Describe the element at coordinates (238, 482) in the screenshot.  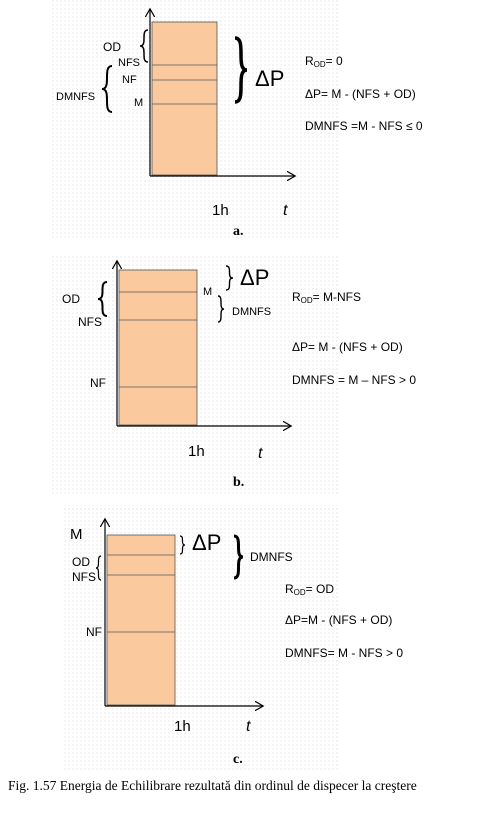
I see `panel-caption: b.` at that location.